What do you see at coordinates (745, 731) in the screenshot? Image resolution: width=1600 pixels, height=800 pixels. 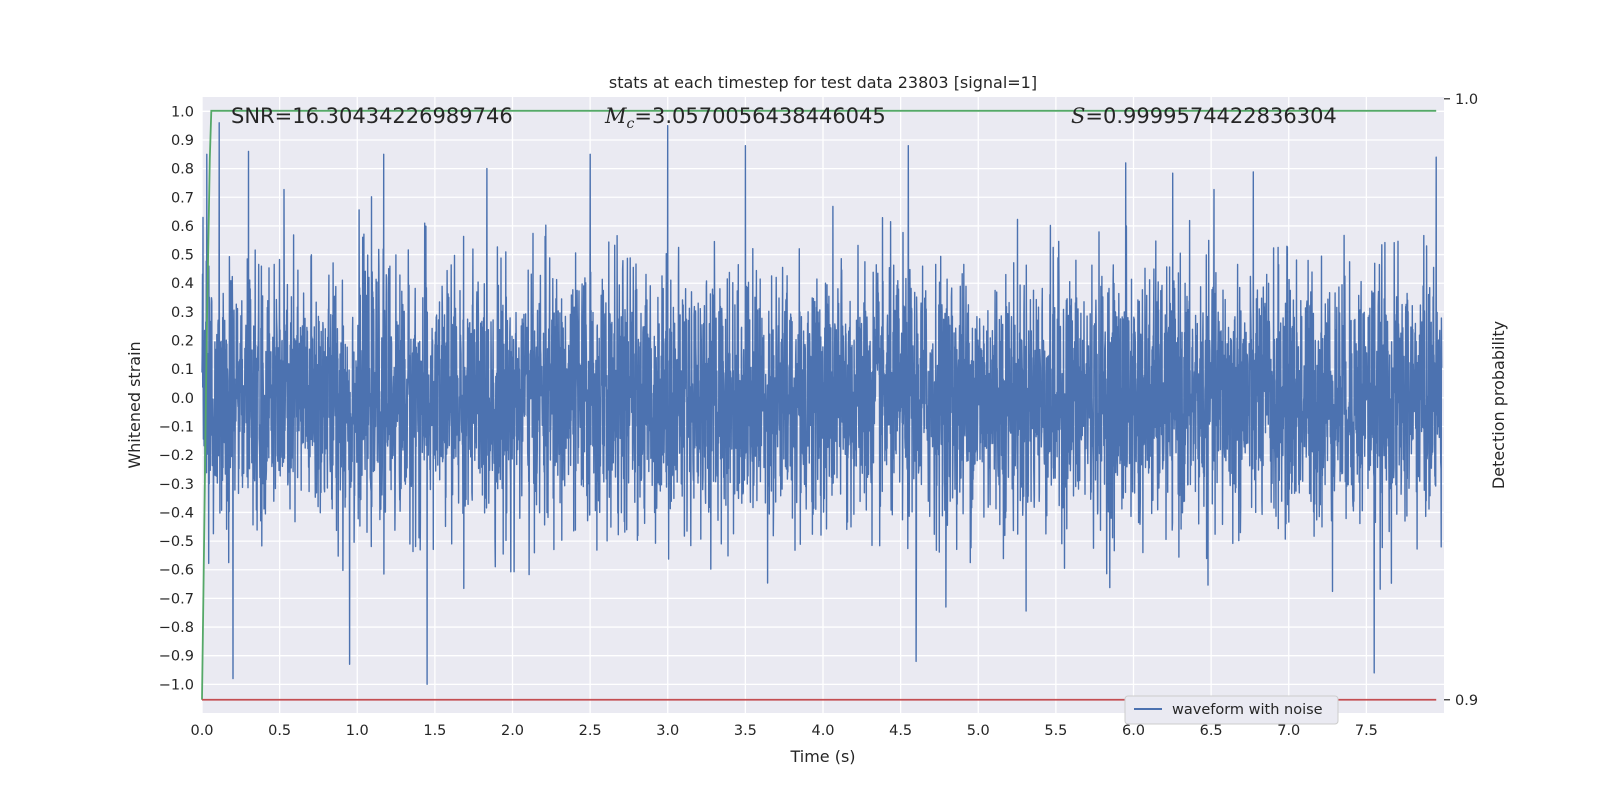 I see `x-tick-label: 3.5` at bounding box center [745, 731].